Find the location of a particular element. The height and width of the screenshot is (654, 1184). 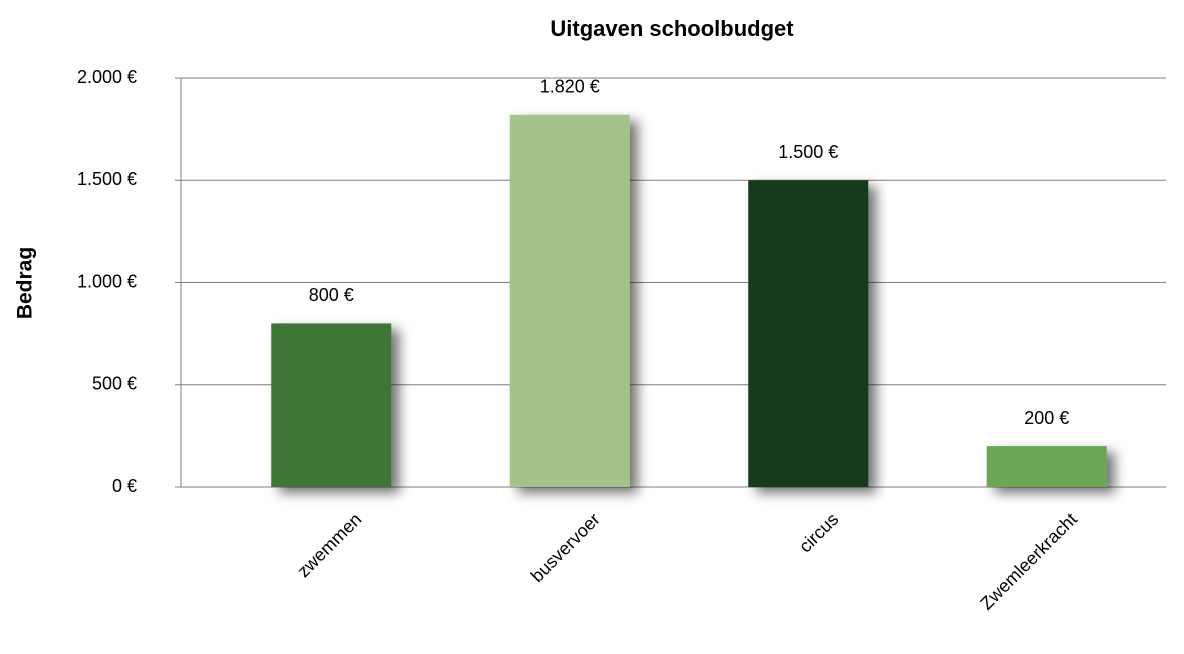

y-tick-label: 1.000 € is located at coordinates (107, 281).